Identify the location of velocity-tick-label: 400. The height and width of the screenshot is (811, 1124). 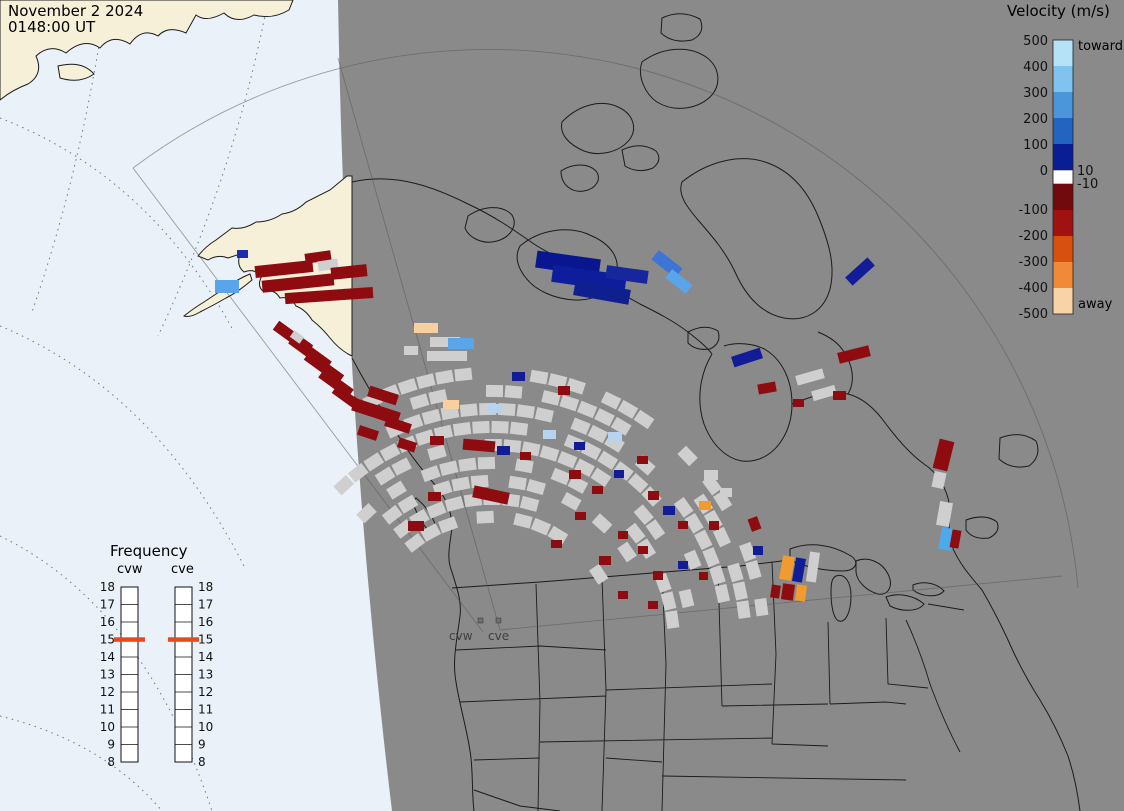
(1035, 67).